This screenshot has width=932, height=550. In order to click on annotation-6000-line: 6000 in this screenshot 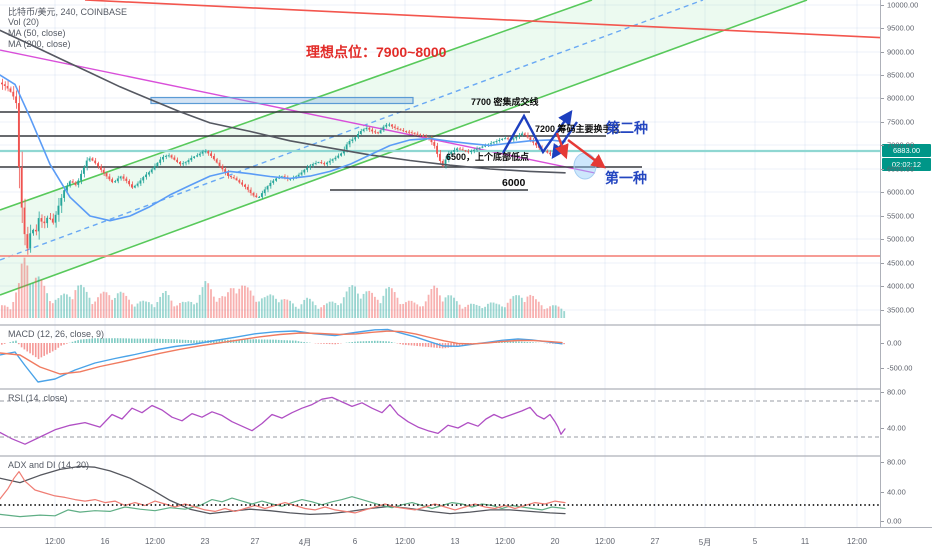, I will do `click(514, 183)`.